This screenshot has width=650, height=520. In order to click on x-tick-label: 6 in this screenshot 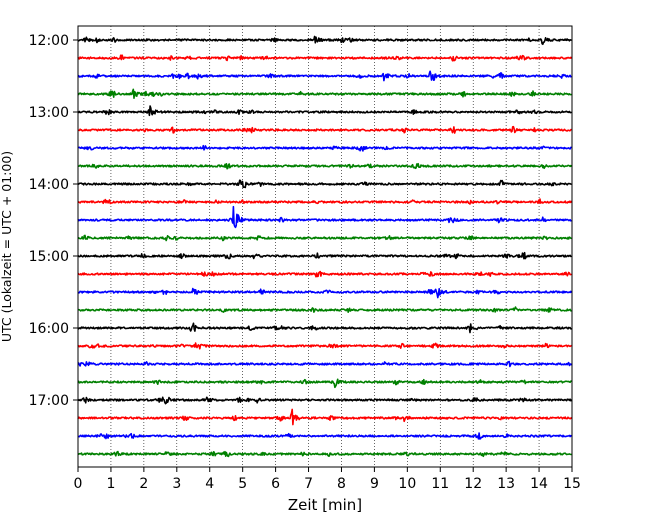, I will do `click(275, 484)`.